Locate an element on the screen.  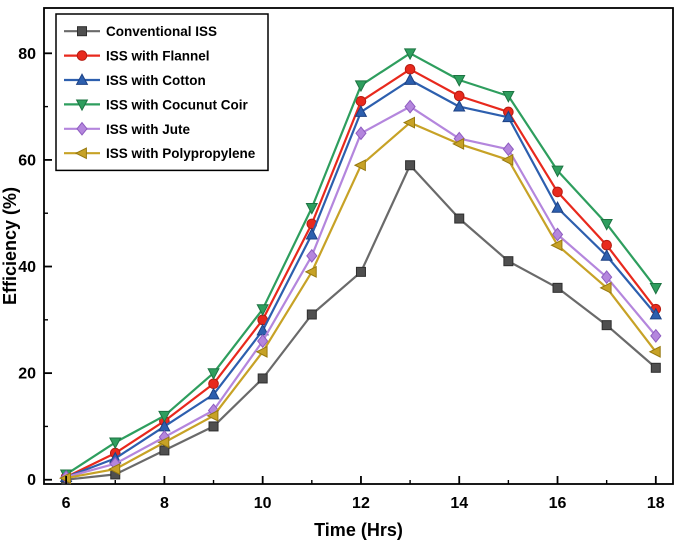
x-tick-label: 10 is located at coordinates (263, 503).